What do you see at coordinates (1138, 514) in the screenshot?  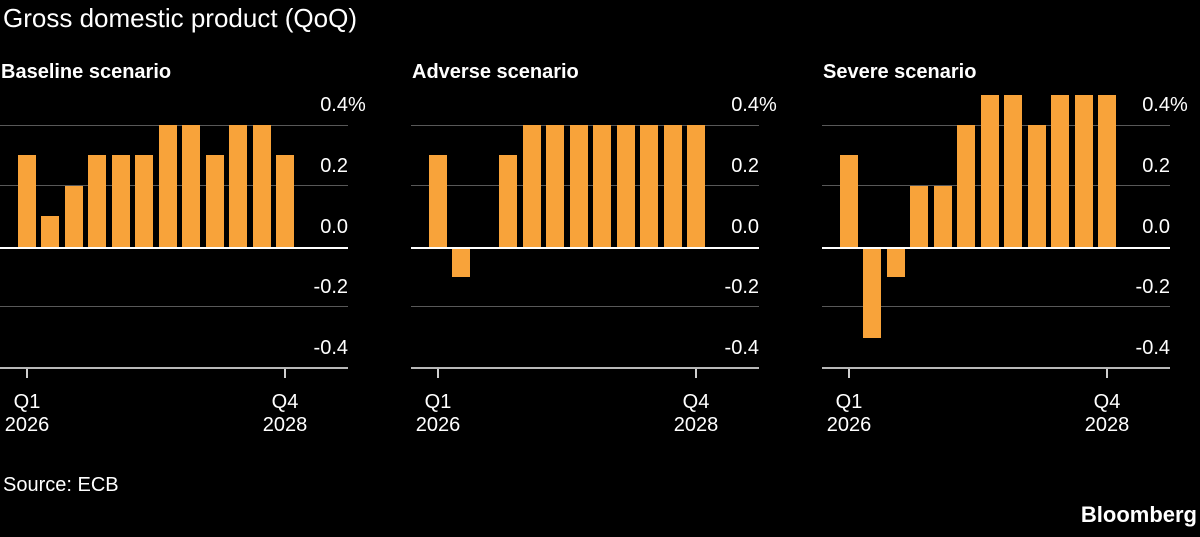 I see `bloomberg-logo: Bloomberg` at bounding box center [1138, 514].